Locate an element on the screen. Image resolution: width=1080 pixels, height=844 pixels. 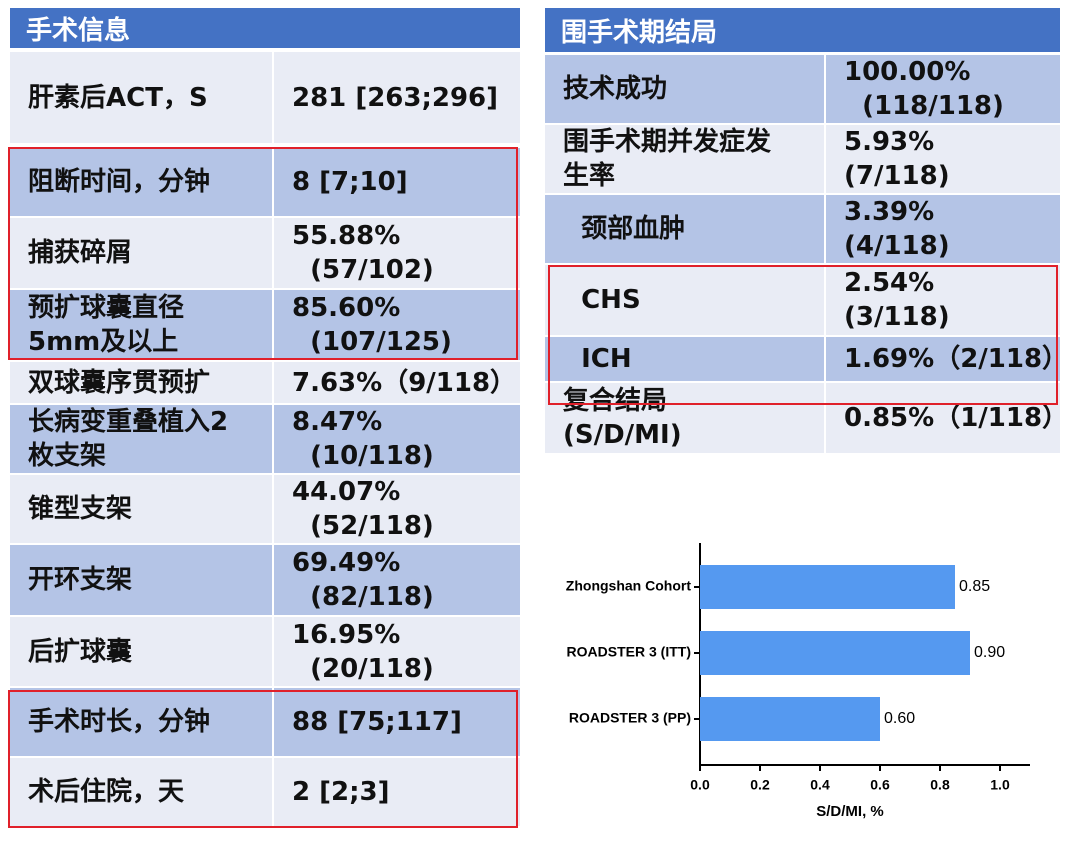
y-tick-label: Zhongshan Cohort is located at coordinates (629, 586).